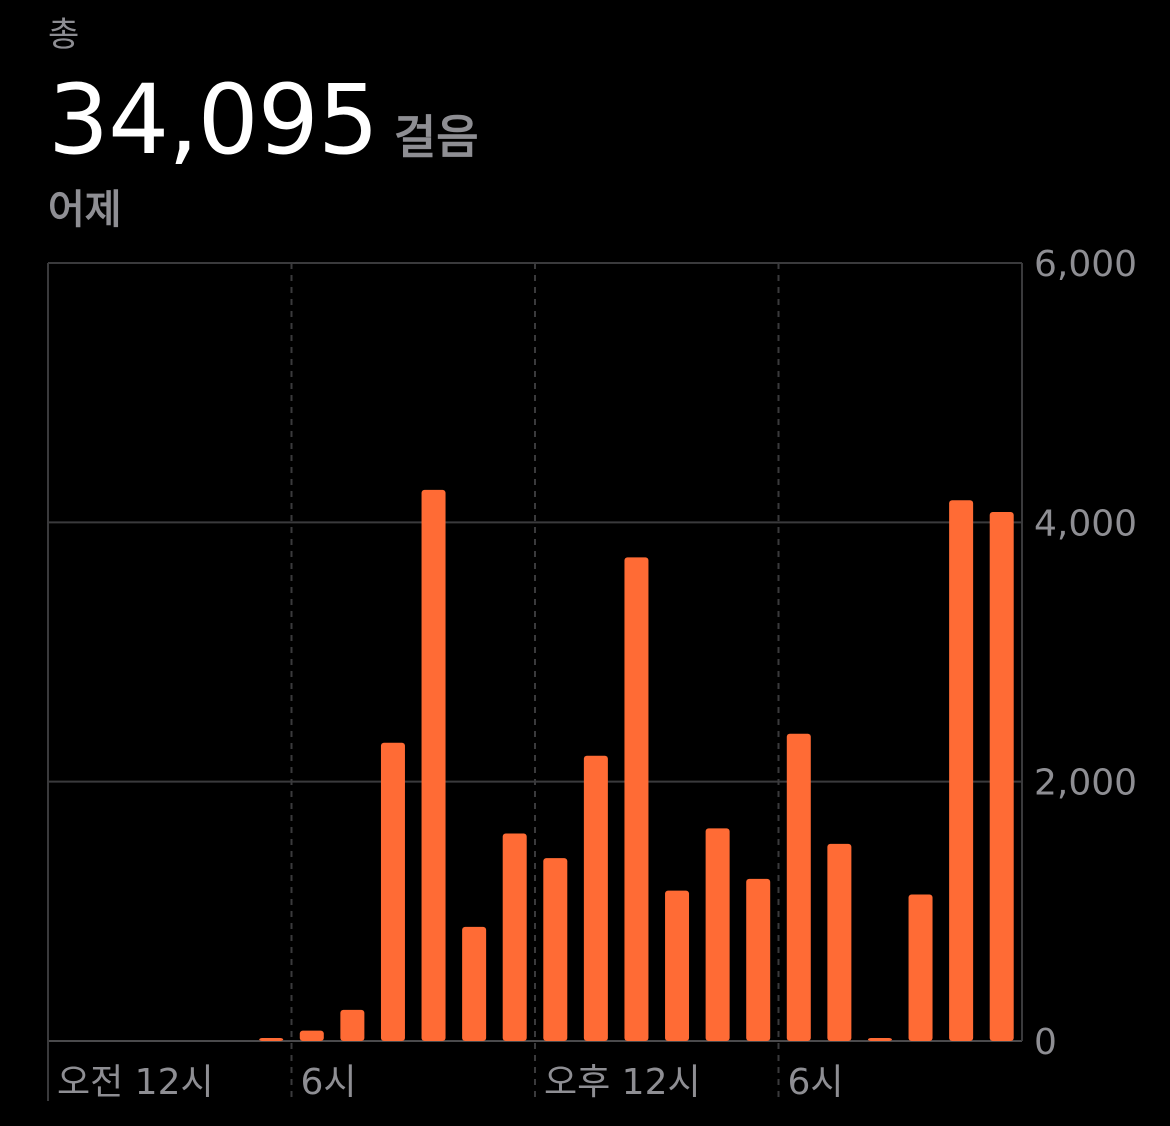  Describe the element at coordinates (213, 120) in the screenshot. I see `total-steps-value: 34,095` at that location.